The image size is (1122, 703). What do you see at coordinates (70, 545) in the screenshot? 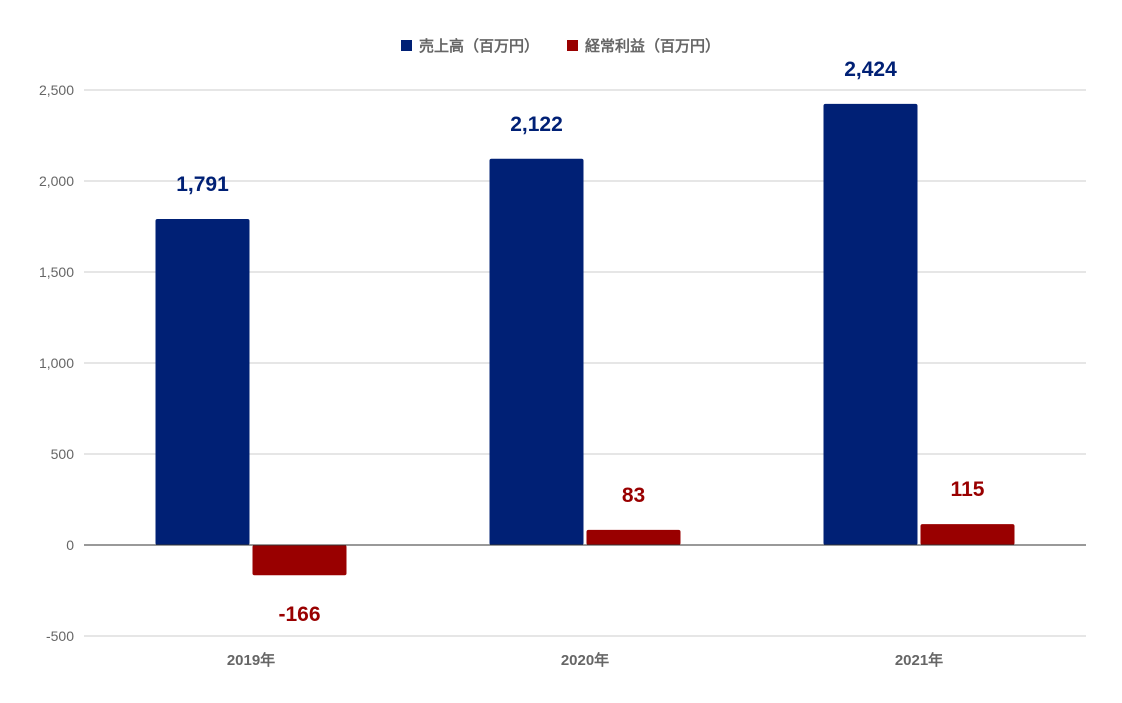
I see `y-tick-label: 0` at bounding box center [70, 545].